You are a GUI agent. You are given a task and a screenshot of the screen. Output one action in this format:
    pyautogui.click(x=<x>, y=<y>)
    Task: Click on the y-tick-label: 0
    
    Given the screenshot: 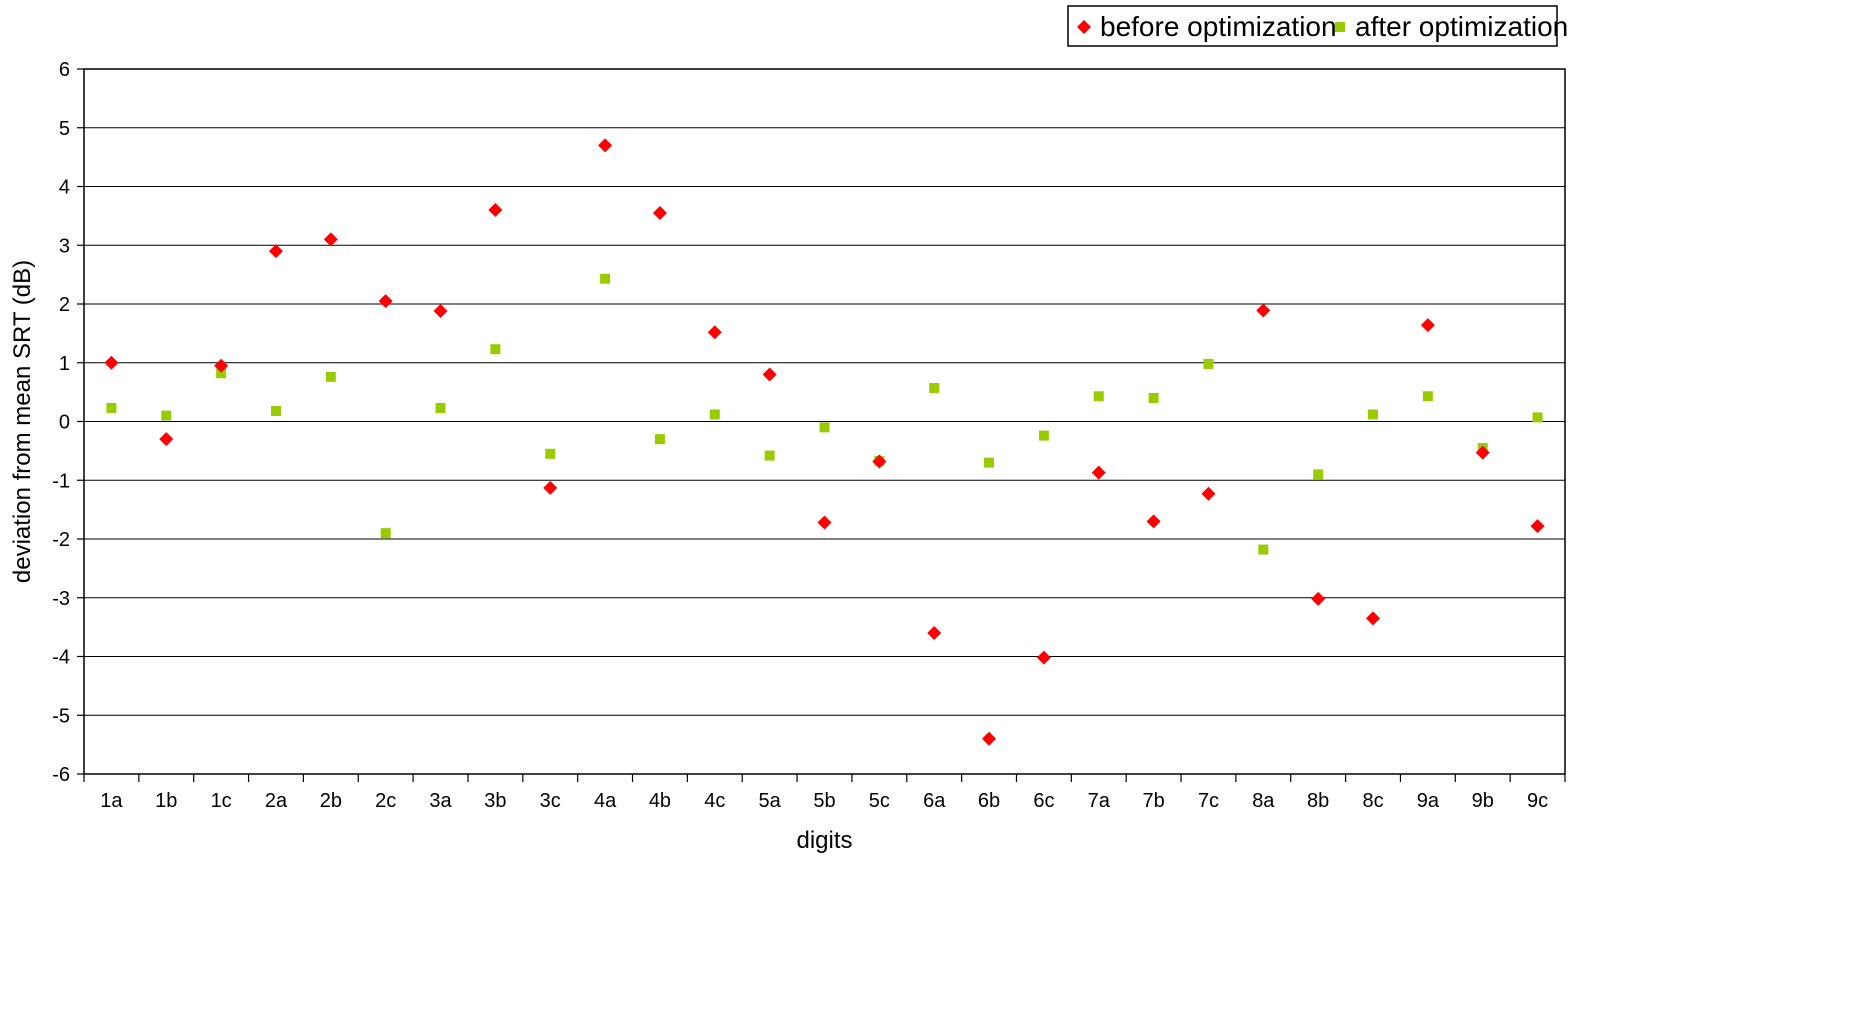 What is the action you would take?
    pyautogui.click(x=64, y=423)
    